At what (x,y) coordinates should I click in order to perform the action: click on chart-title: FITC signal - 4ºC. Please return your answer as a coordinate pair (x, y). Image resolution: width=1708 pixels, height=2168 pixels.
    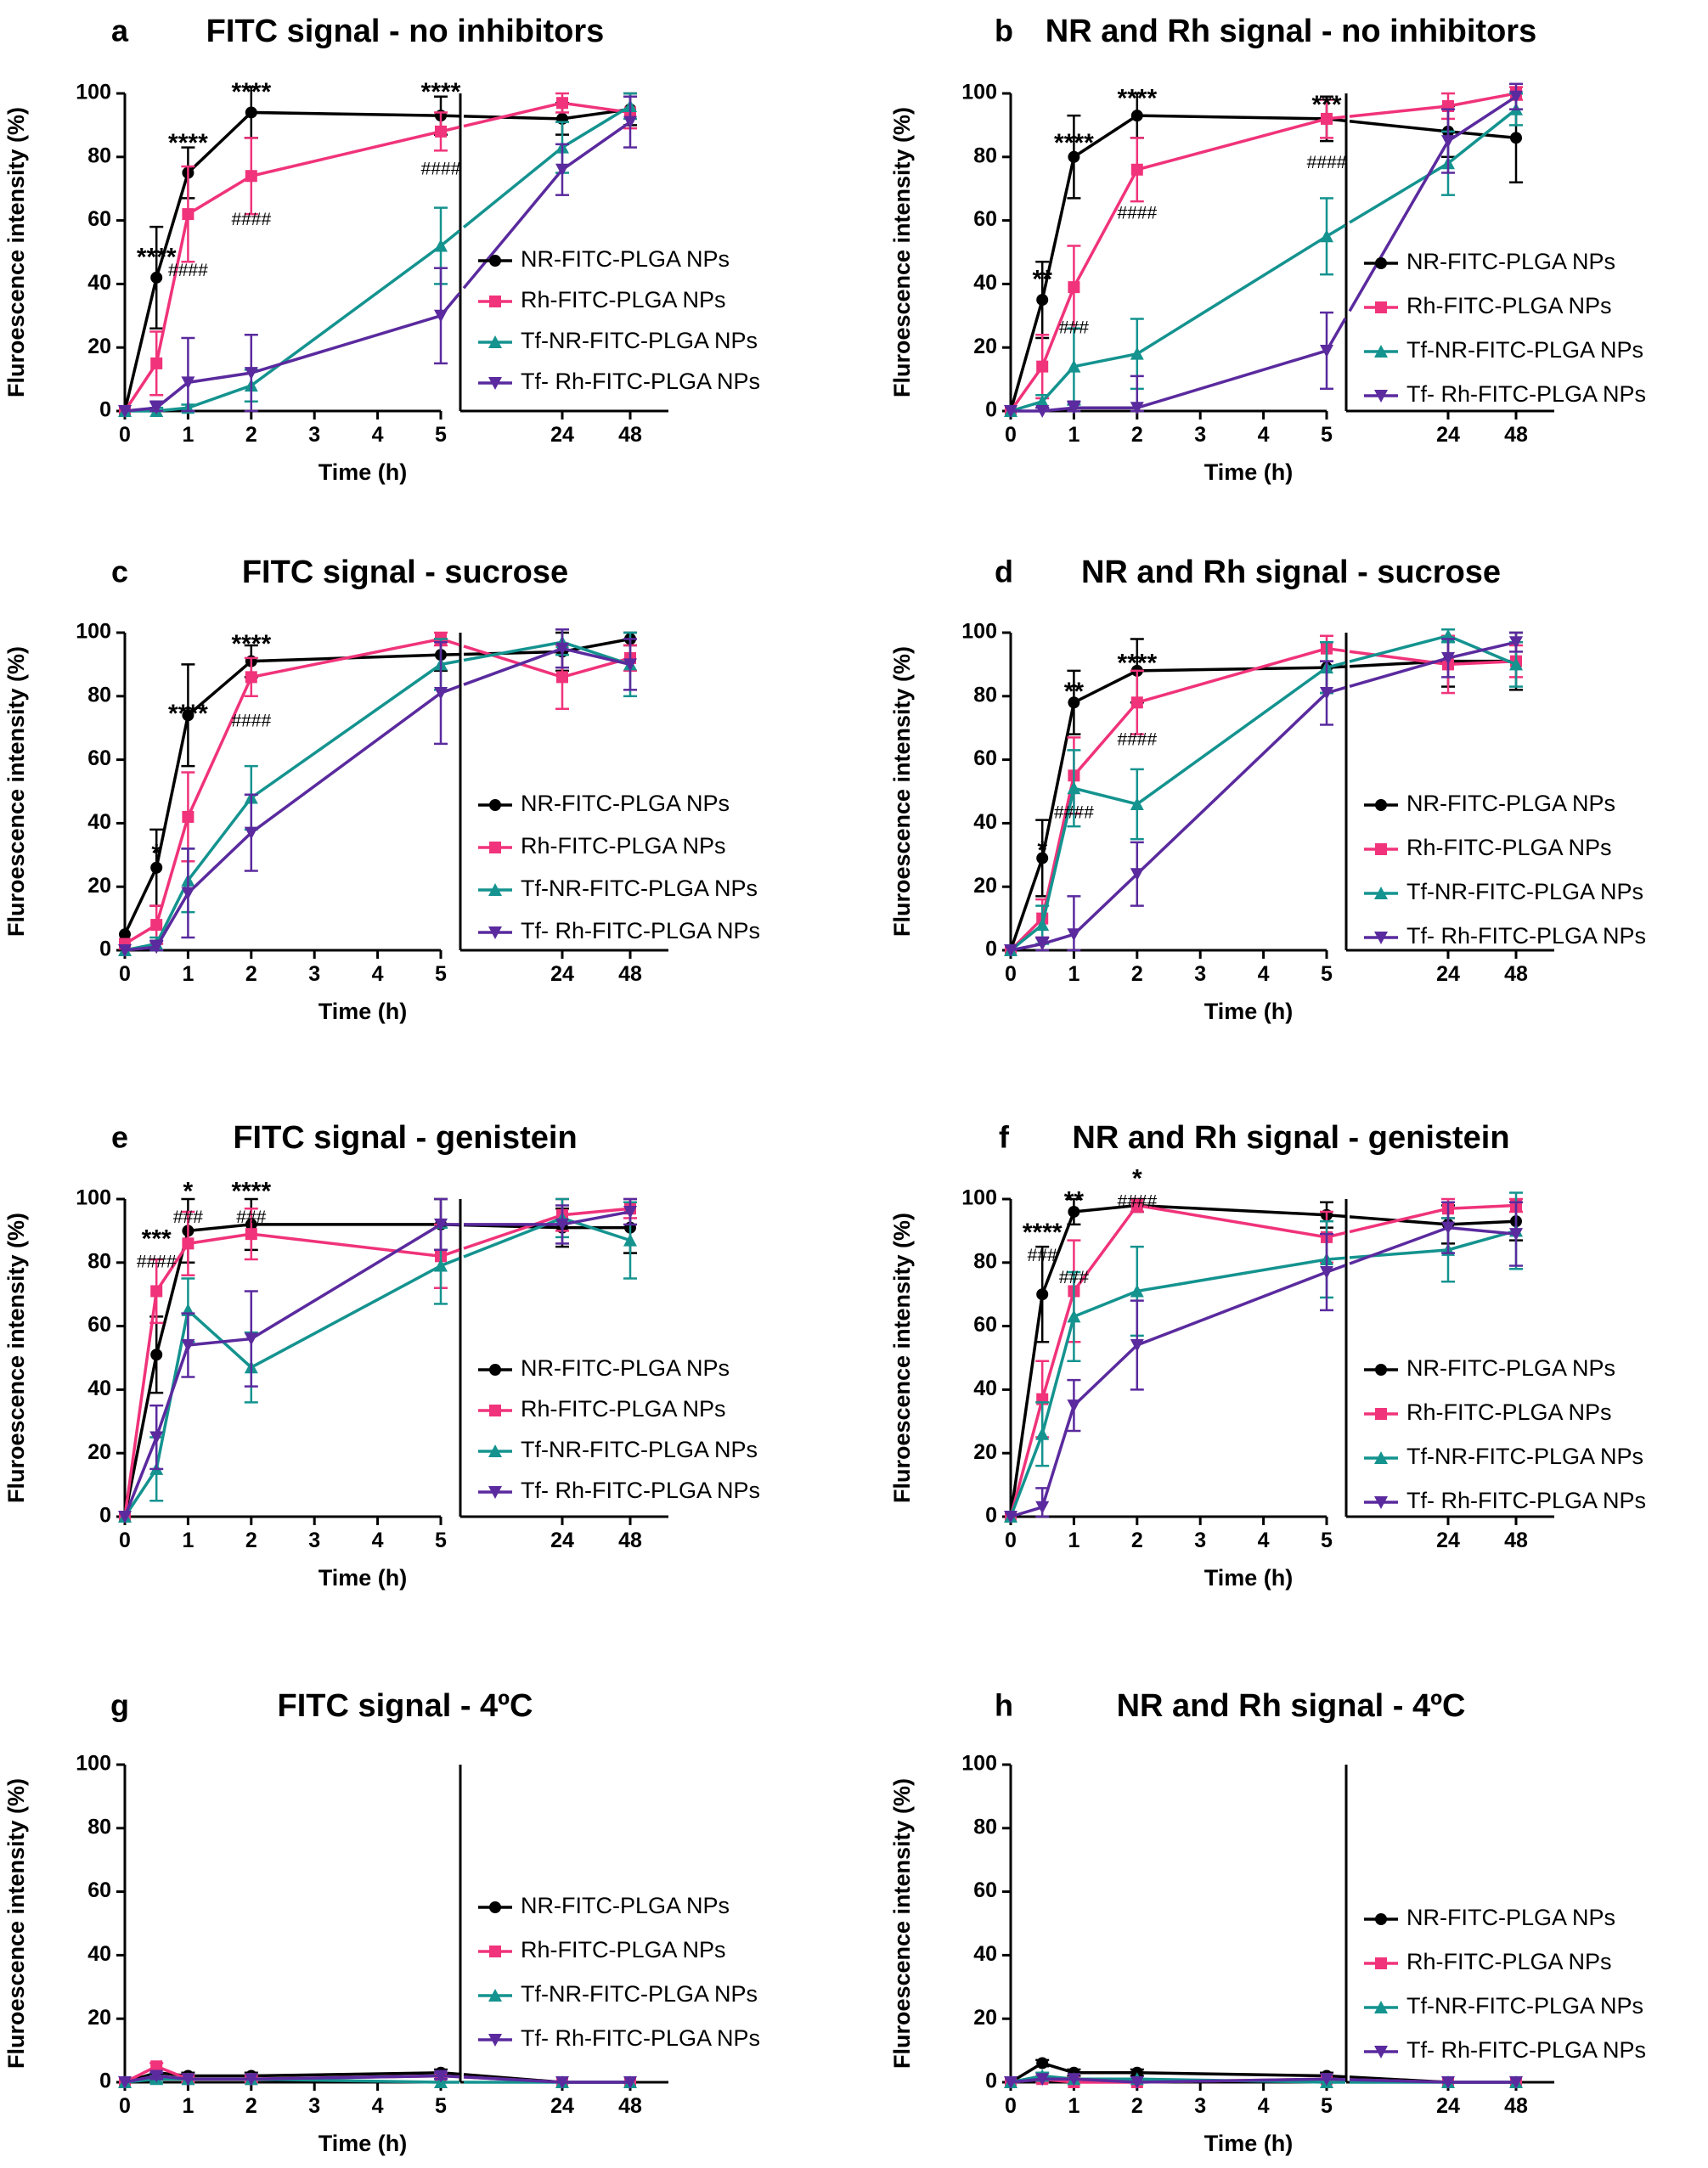
    Looking at the image, I should click on (405, 1706).